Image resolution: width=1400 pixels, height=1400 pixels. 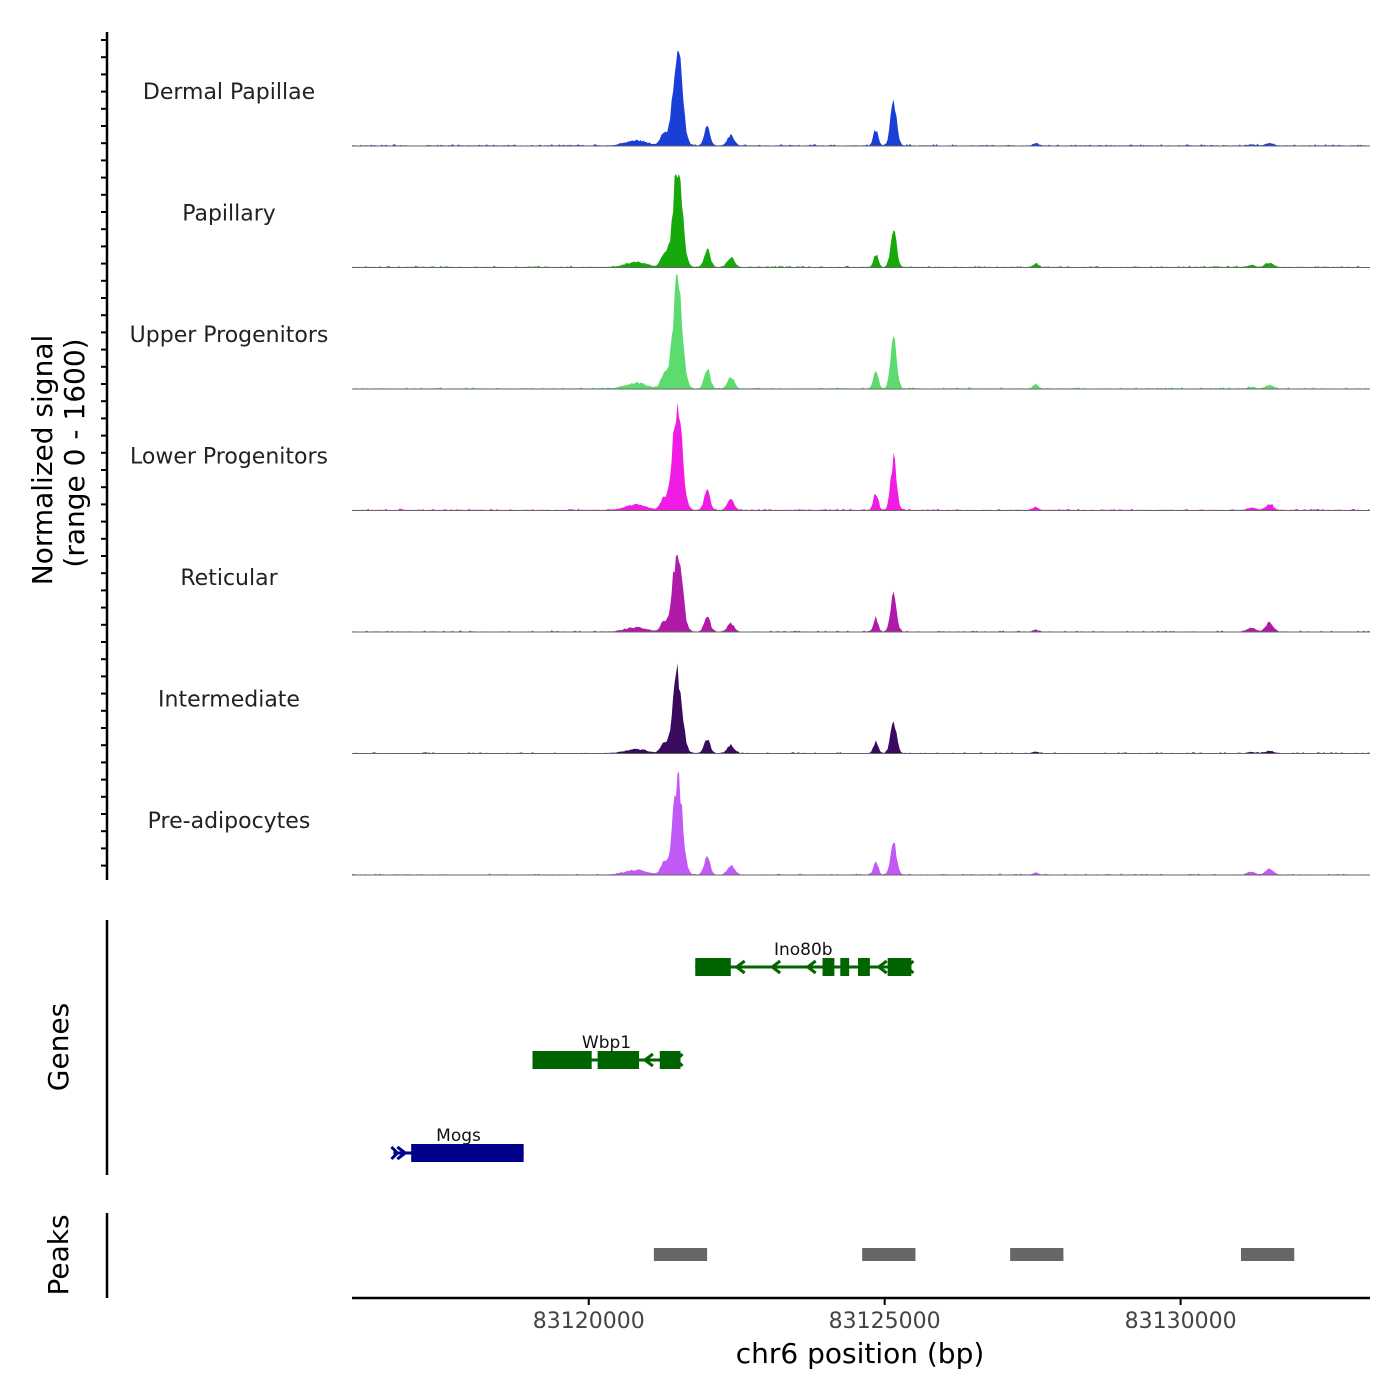 What do you see at coordinates (74, 452) in the screenshot?
I see `y-axis-title-line2: (range 0 - 1600)` at bounding box center [74, 452].